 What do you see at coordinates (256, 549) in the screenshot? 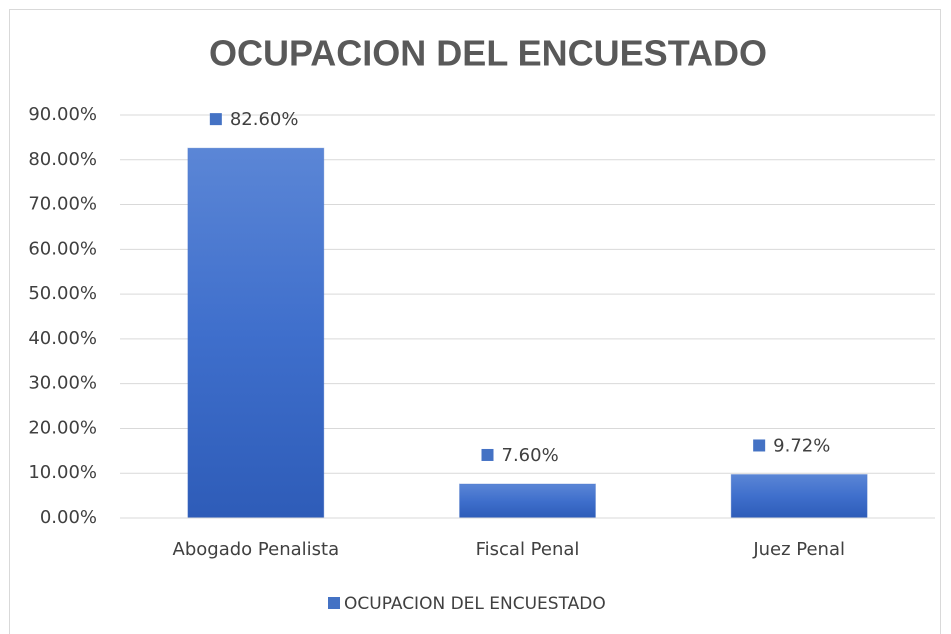
I see `x-tick-label: Abogado Penalista` at bounding box center [256, 549].